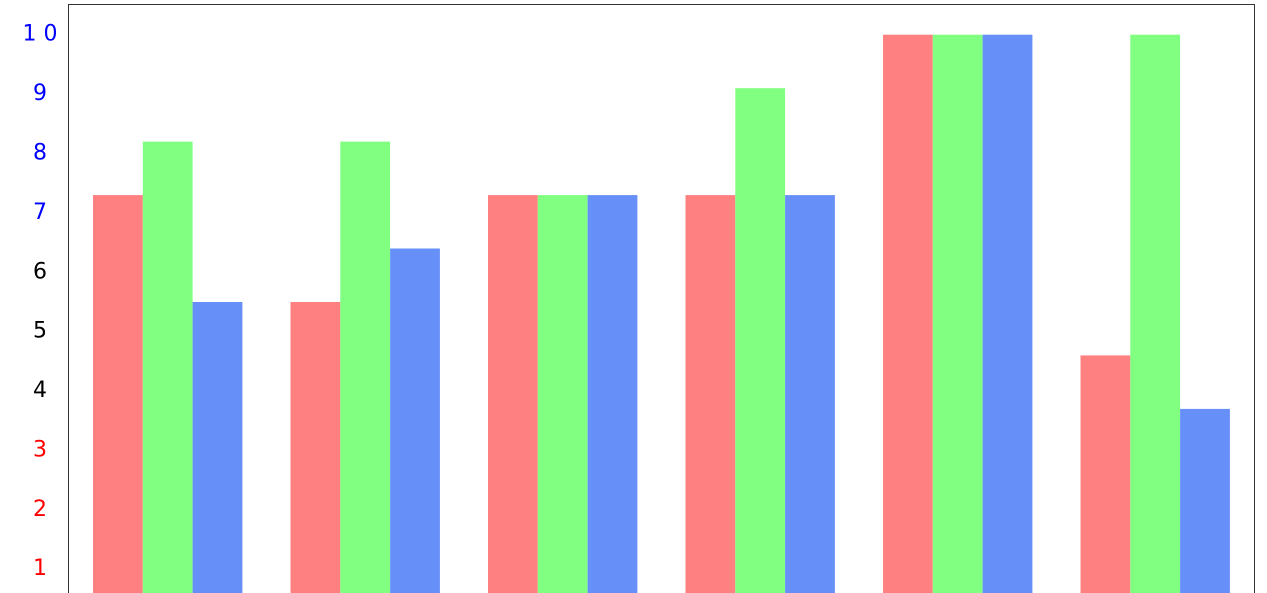  Describe the element at coordinates (40, 271) in the screenshot. I see `y-tick-label: 6` at that location.